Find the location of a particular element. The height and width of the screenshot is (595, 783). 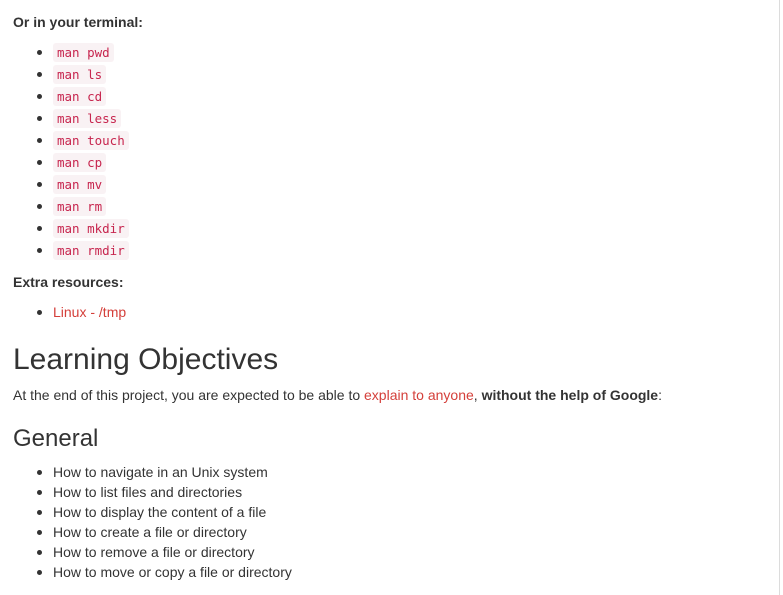

list-item: man ls is located at coordinates (71, 75).